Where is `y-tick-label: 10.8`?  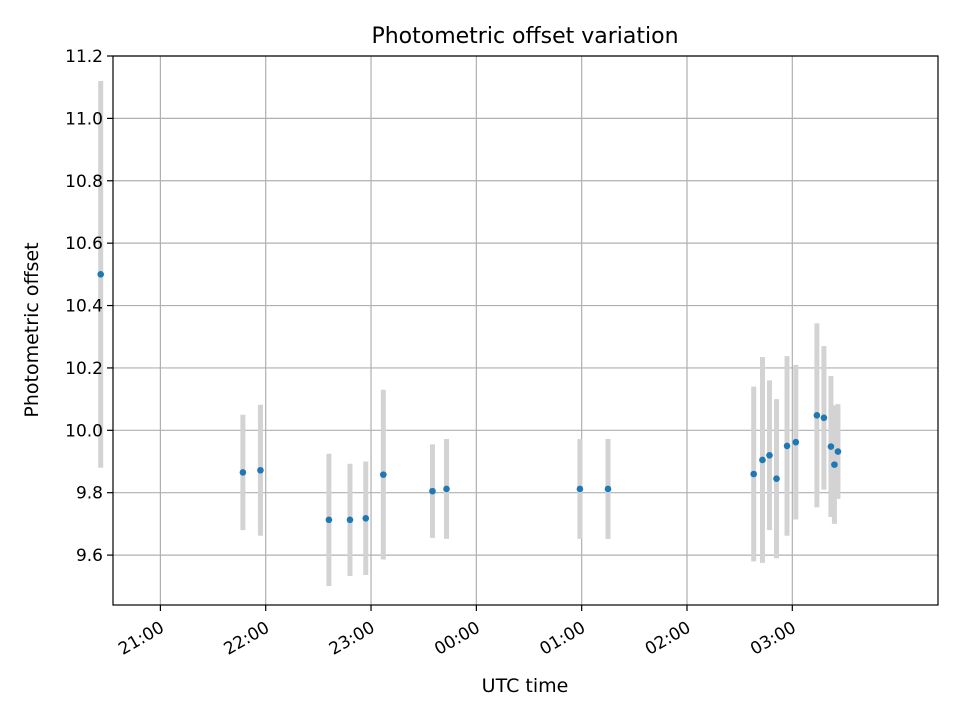 y-tick-label: 10.8 is located at coordinates (84, 182).